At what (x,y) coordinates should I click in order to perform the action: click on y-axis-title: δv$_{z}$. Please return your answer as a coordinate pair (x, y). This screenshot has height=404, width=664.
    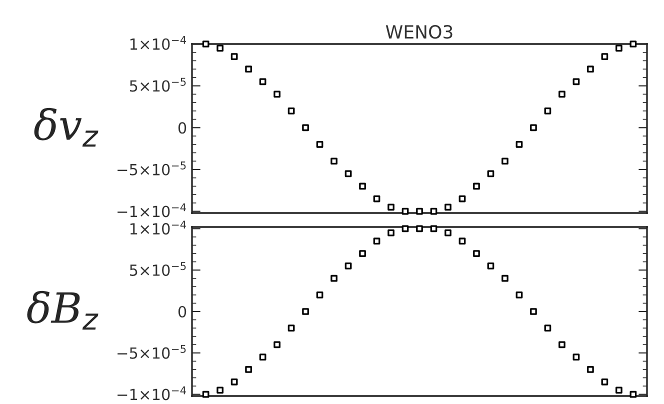
    Looking at the image, I should click on (66, 127).